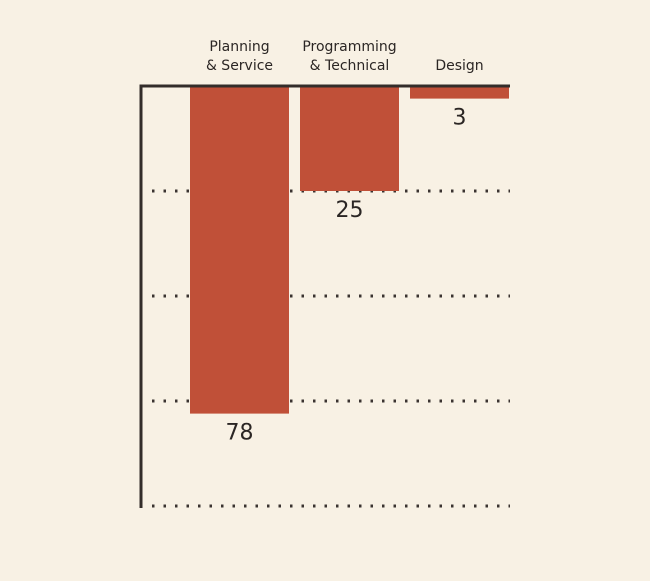  Describe the element at coordinates (349, 56) in the screenshot. I see `category-label: Programming & Technical` at that location.